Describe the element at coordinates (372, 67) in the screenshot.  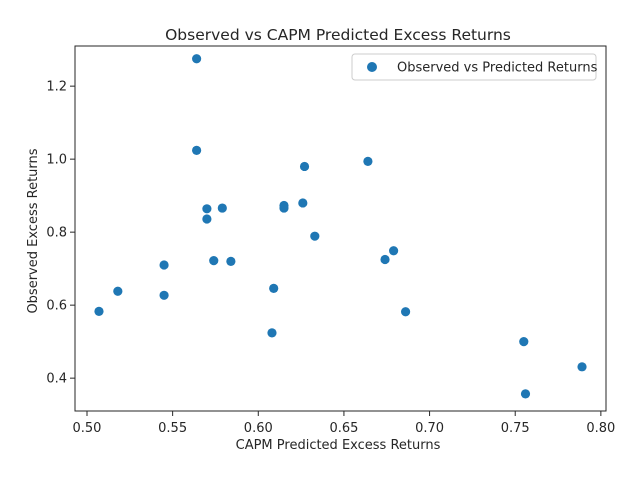
I see `legend-marker` at that location.